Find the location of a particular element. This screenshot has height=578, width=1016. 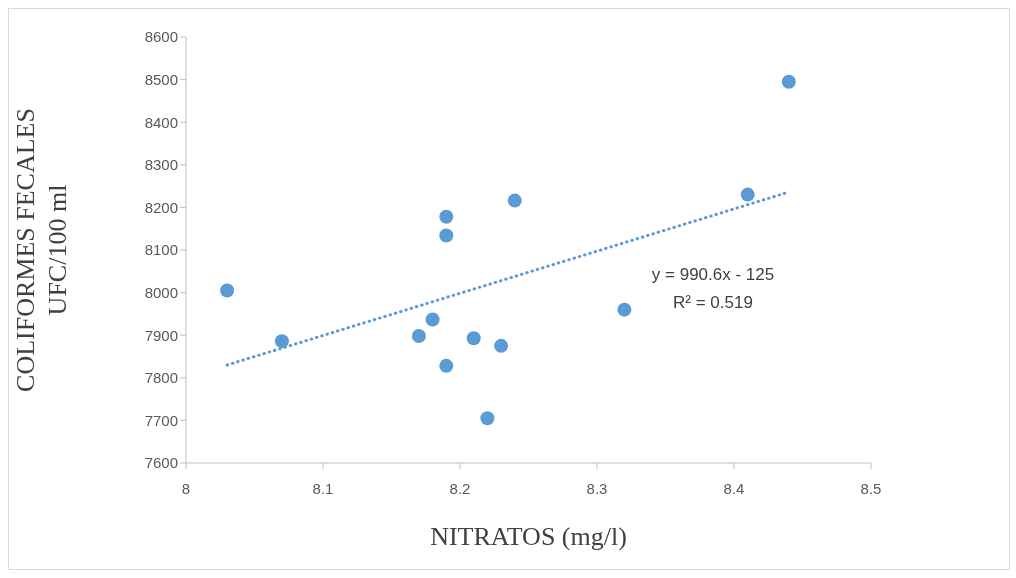

x-axis-title: NITRATOS (mg/l) is located at coordinates (528, 536).